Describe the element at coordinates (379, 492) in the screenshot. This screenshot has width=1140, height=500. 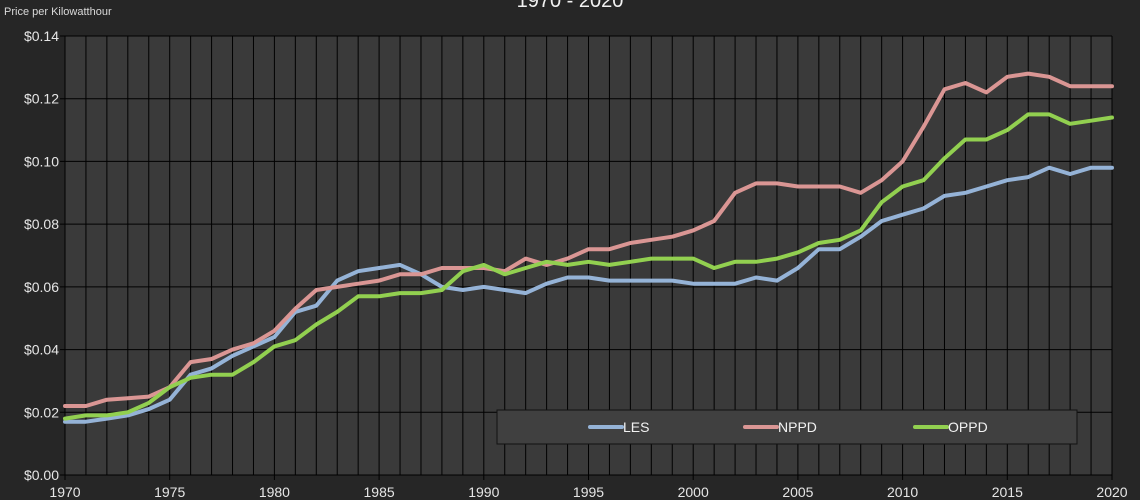
I see `x-tick-label: 1985` at that location.